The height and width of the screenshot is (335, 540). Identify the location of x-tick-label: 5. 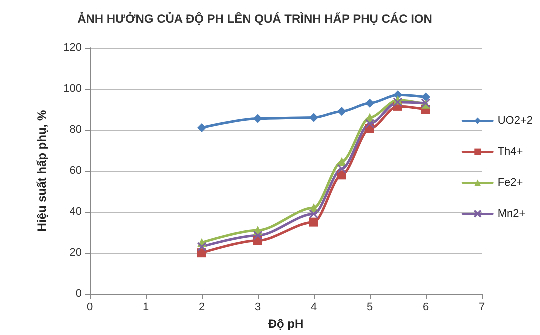
(370, 308).